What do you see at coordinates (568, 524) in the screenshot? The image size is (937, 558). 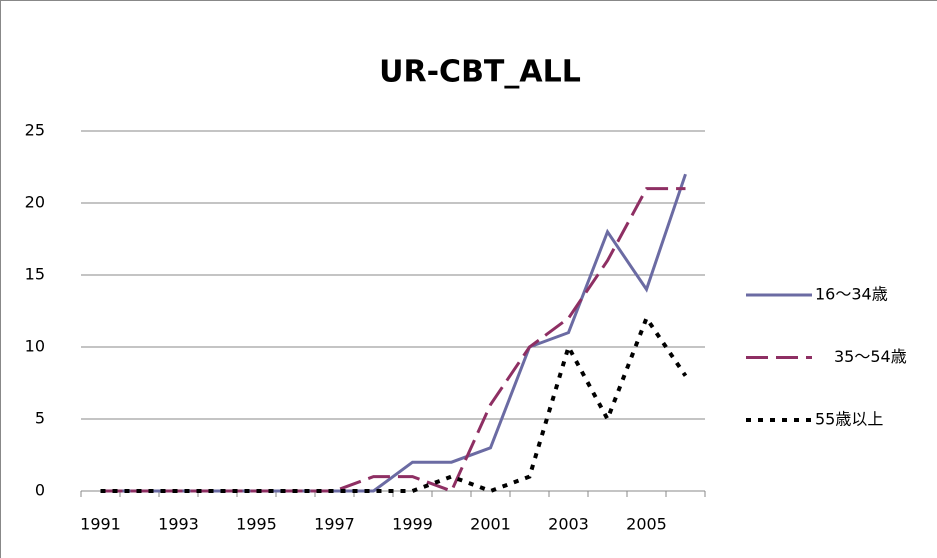 I see `x-tick-label: 2003` at bounding box center [568, 524].